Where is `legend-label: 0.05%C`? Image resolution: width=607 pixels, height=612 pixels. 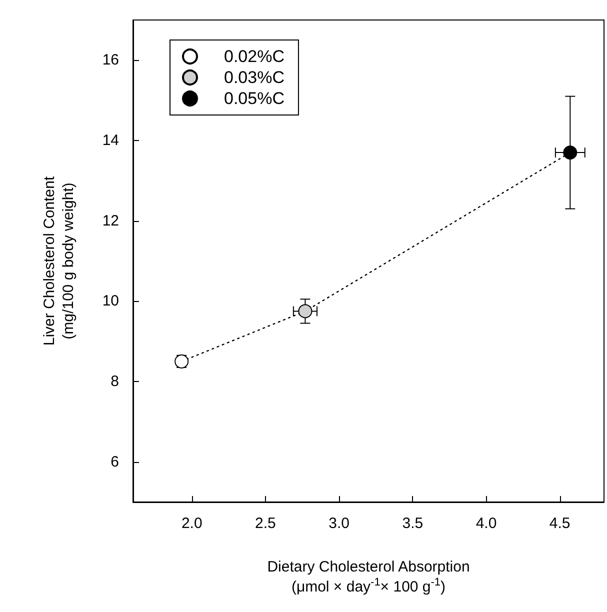 legend-label: 0.05%C is located at coordinates (254, 98).